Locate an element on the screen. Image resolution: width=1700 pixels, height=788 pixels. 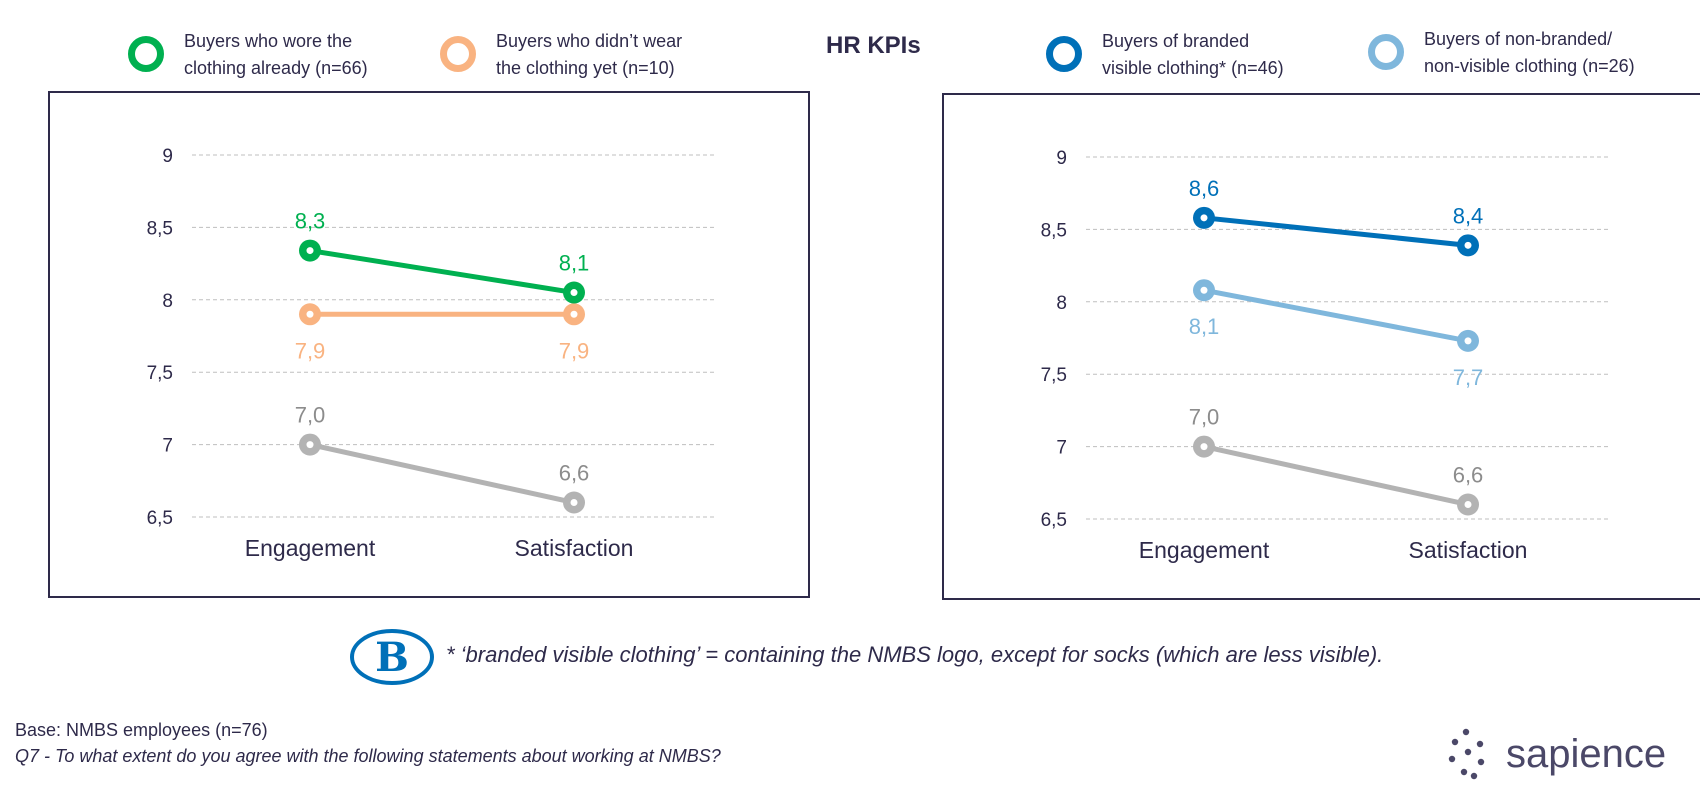
left-y-tick-label: 7,5 is located at coordinates (160, 373).